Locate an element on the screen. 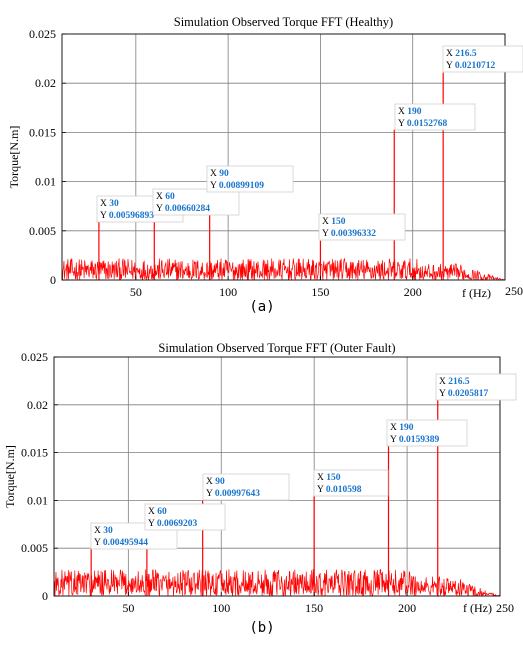  datatip: X 216.5 Y 0.0210712 is located at coordinates (482, 59).